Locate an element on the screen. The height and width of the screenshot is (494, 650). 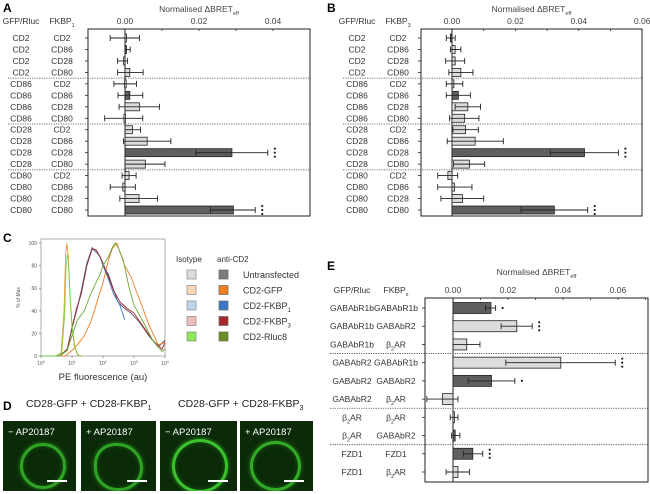
x-axis-label: PE fluorescence (au) is located at coordinates (103, 377).